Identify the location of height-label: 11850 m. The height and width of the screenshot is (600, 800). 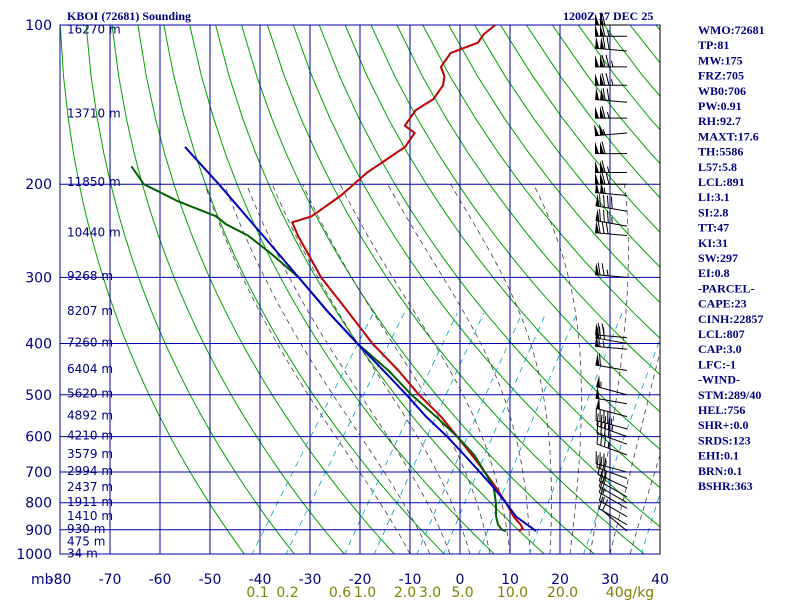
(94, 182).